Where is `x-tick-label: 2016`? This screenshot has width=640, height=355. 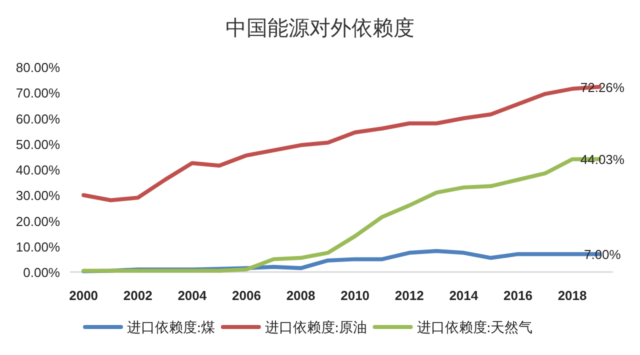
x-tick-label: 2016 is located at coordinates (518, 295).